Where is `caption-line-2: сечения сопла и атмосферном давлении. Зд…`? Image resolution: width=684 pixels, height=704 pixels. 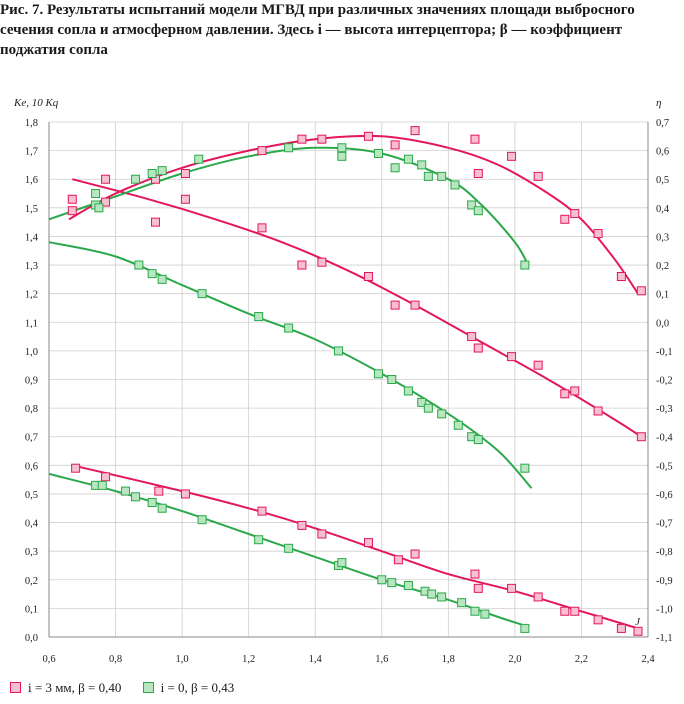 caption-line-2: сечения сопла и атмосферном давлении. Зд… is located at coordinates (311, 30).